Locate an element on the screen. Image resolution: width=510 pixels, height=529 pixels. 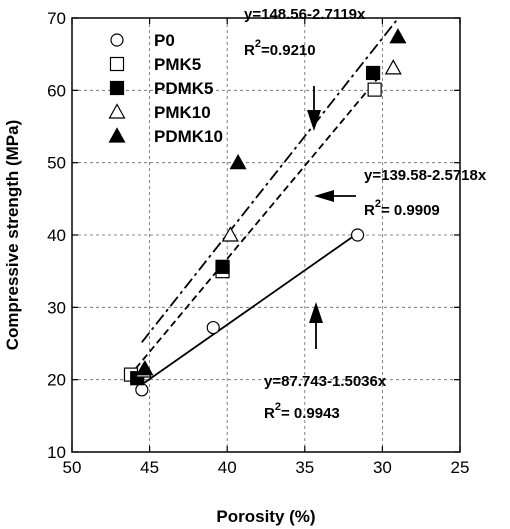
legend: P0 PMK5 PDMK5 PMK10 PDMK10 is located at coordinates (165, 88).